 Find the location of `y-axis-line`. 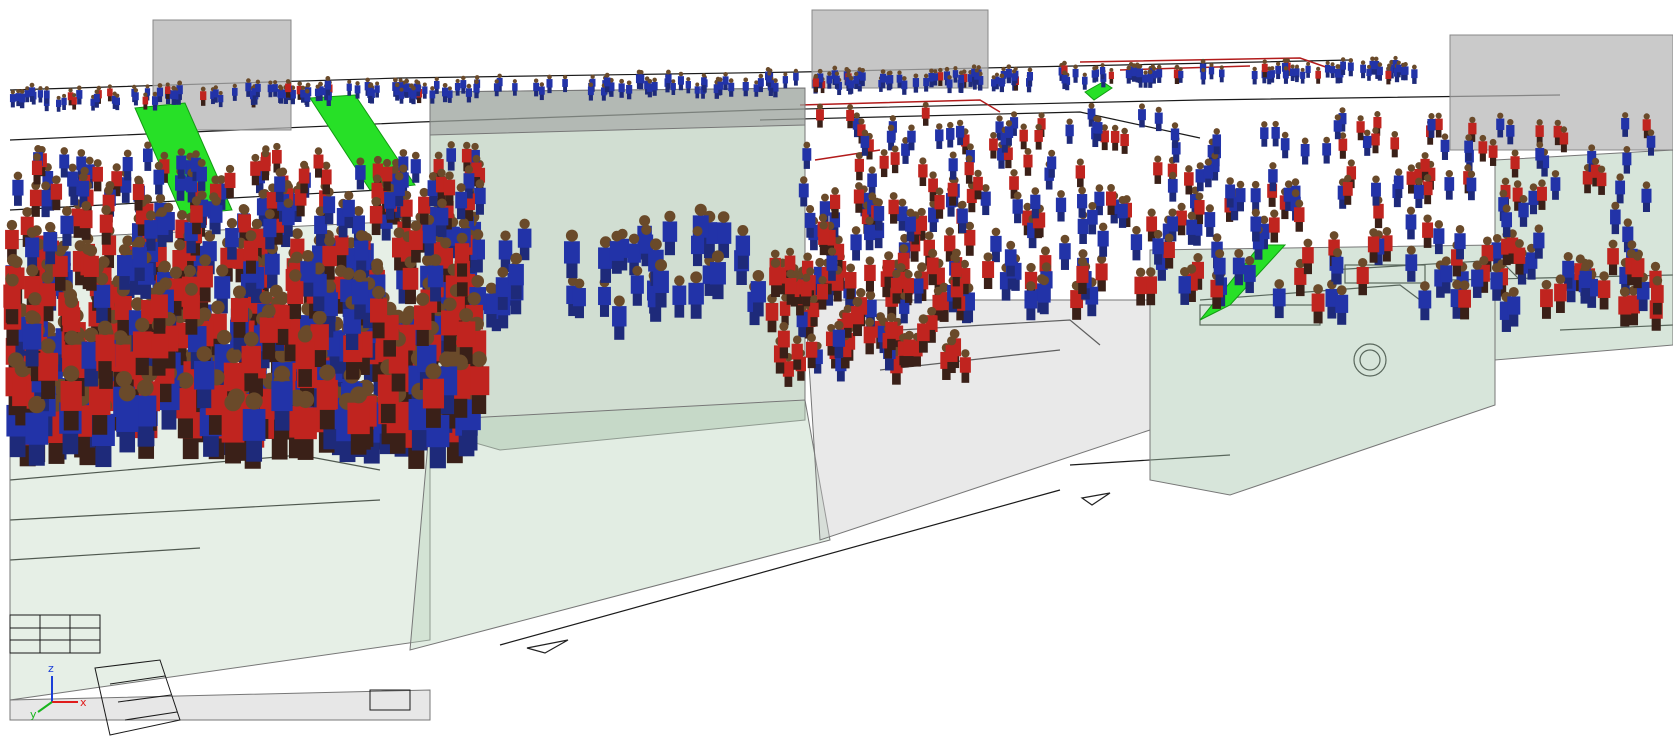

y-axis-line is located at coordinates (45, 707).